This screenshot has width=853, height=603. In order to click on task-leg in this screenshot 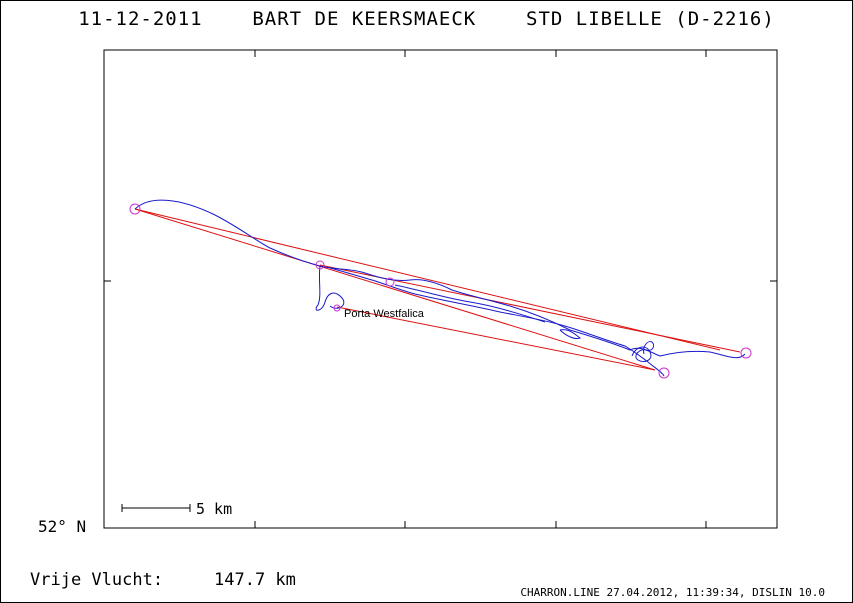, I will do `click(496, 338)`.